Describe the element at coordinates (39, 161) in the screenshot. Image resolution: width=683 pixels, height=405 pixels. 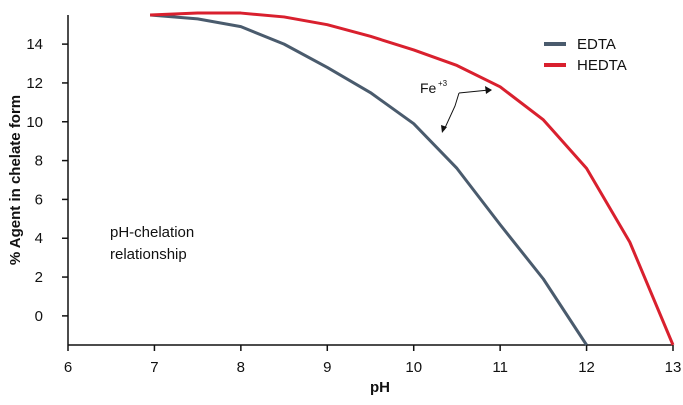
I see `y-tick-label: 8` at that location.